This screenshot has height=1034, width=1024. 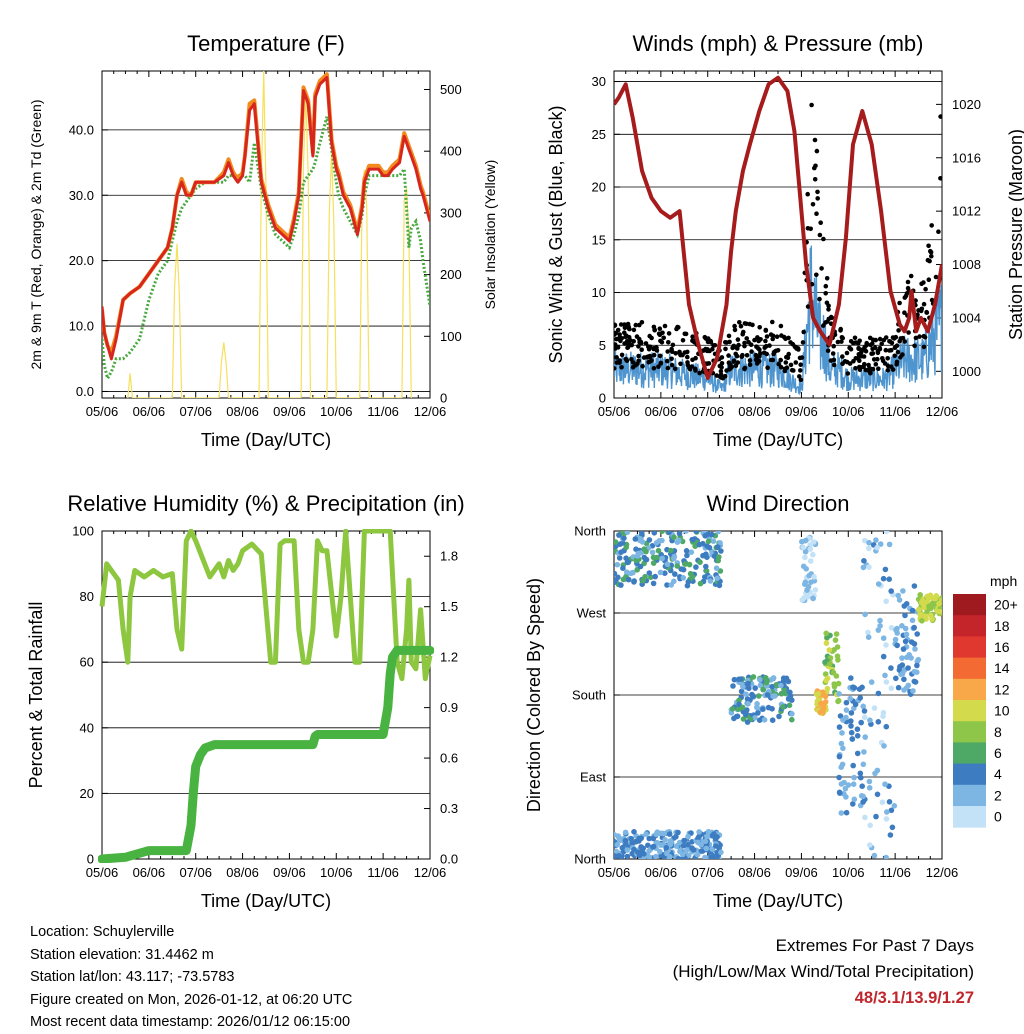 What do you see at coordinates (778, 235) in the screenshot?
I see `plot-area` at bounding box center [778, 235].